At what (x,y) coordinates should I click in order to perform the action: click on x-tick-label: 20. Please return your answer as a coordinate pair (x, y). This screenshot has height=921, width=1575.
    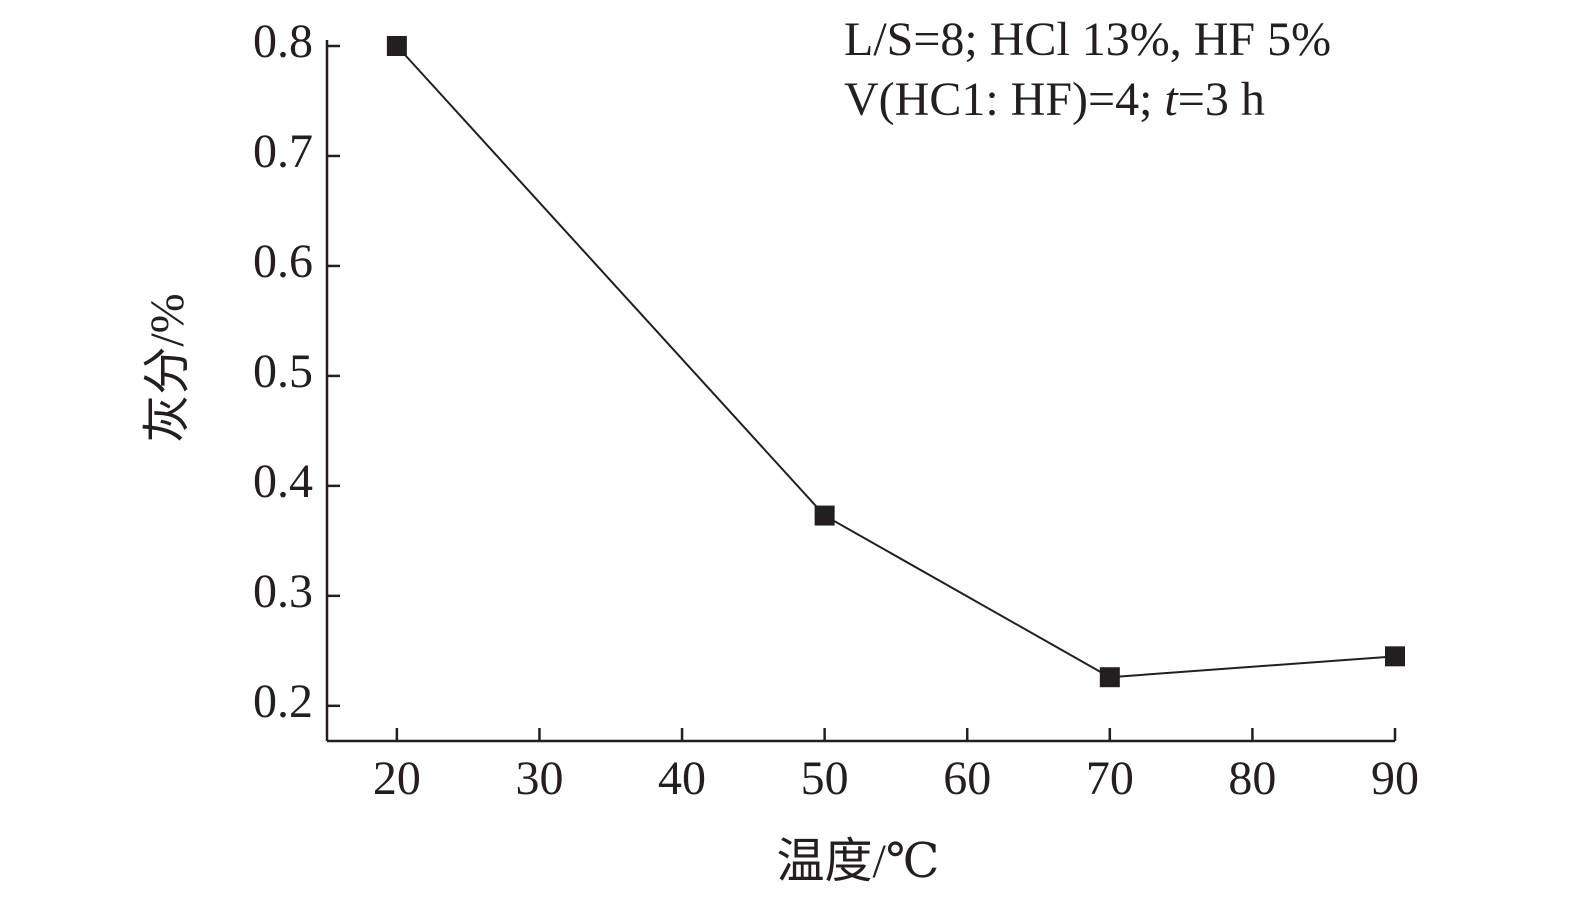
    Looking at the image, I should click on (397, 778).